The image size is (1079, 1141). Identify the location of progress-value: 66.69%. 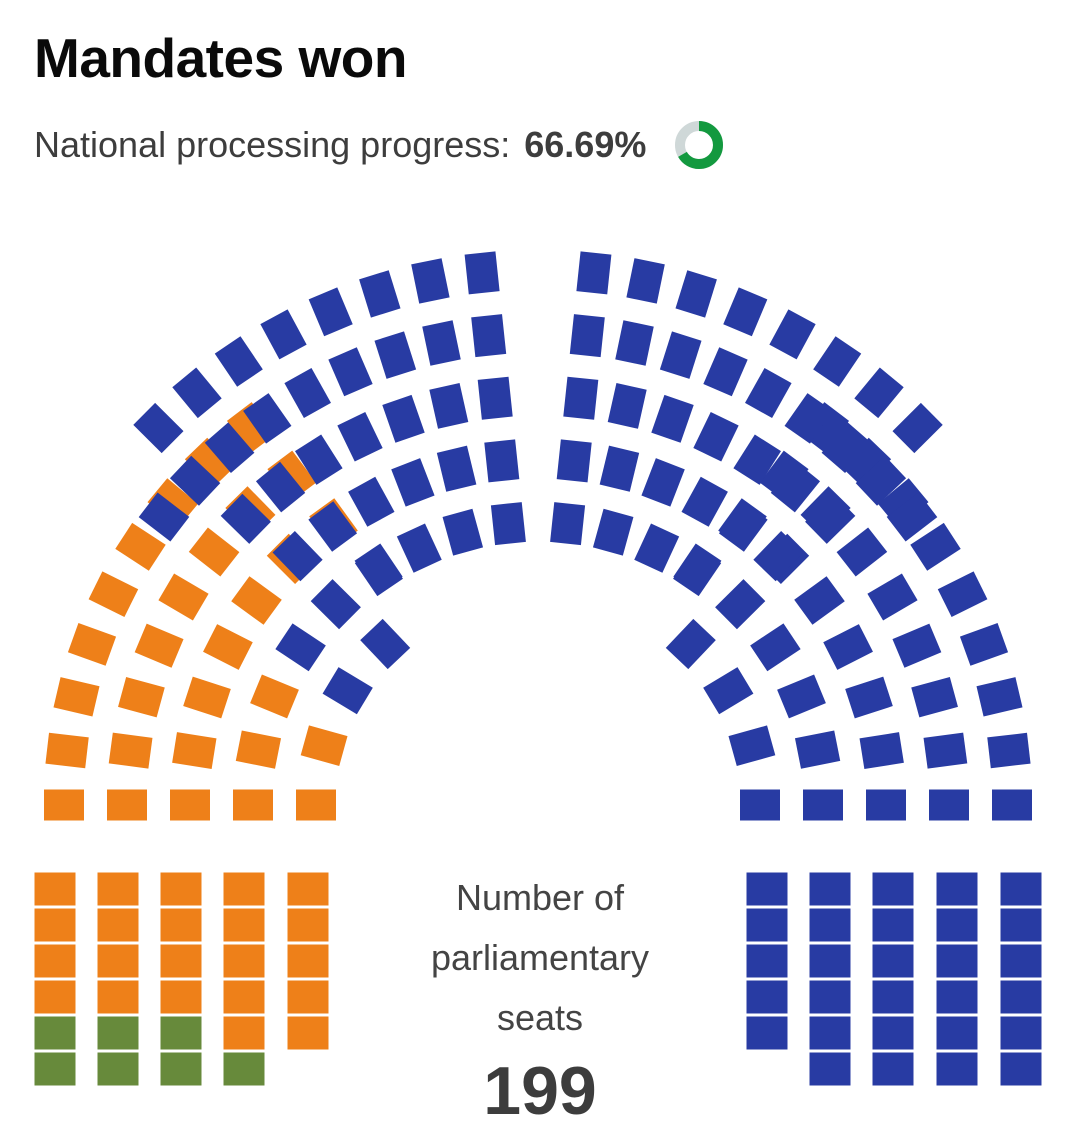
(585, 144).